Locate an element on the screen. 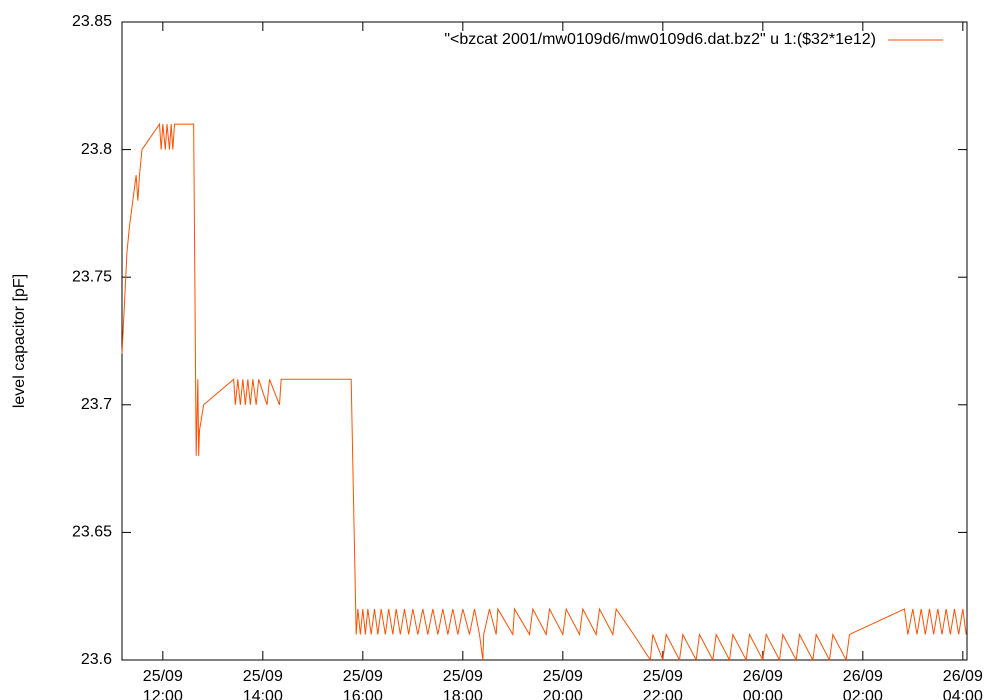  y-tick-label: 23.6 is located at coordinates (96, 659).